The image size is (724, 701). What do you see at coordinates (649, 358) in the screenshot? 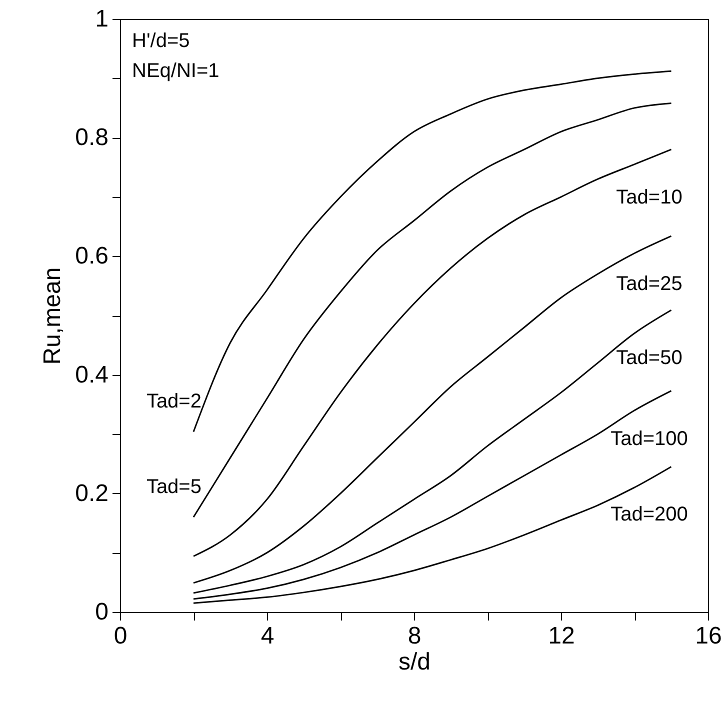
I see `series-label: Tad=50` at bounding box center [649, 358].